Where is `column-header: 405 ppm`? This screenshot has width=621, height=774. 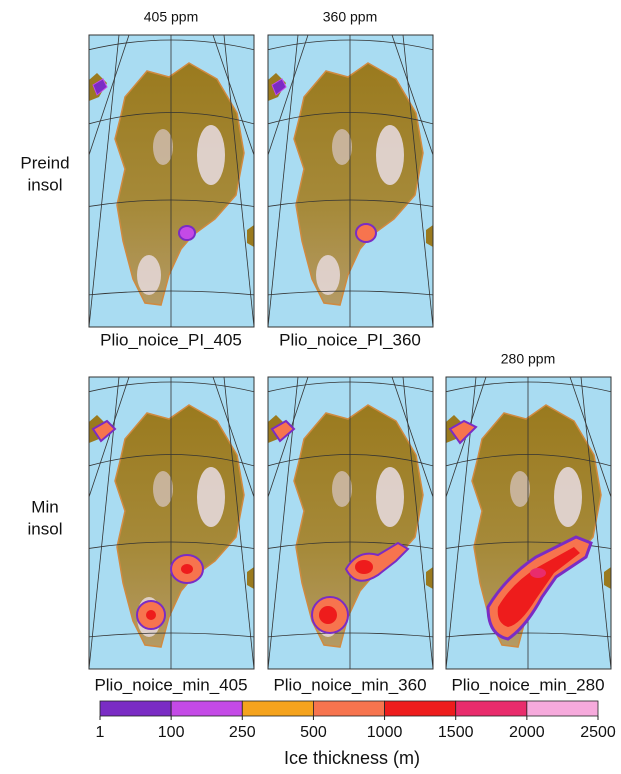
column-header: 405 ppm is located at coordinates (171, 17).